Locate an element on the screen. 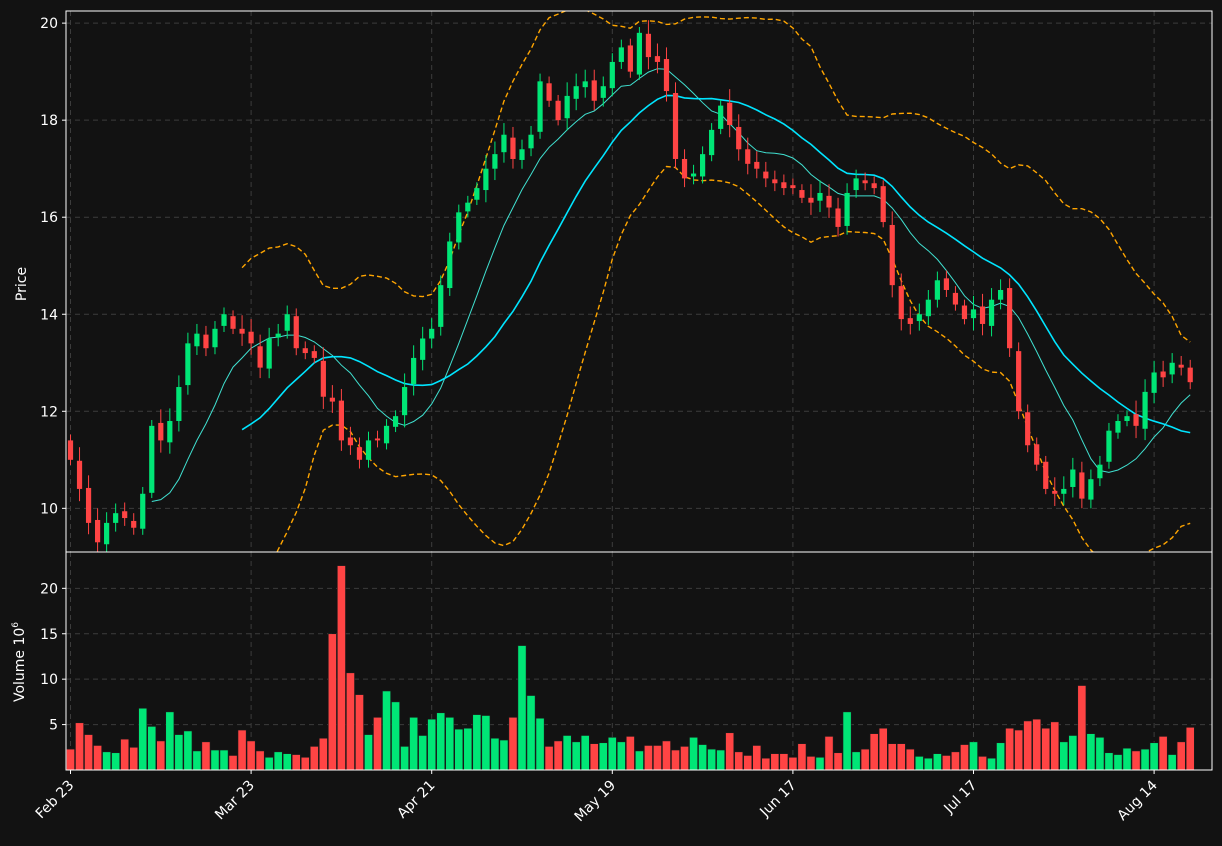 This screenshot has height=846, width=1222. volume-tick-label: 15 is located at coordinates (49, 635).